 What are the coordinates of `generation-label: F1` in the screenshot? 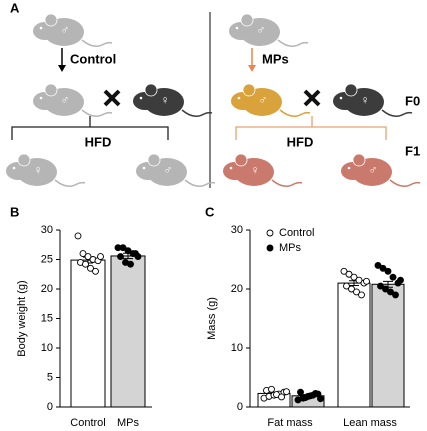 It's located at (412, 150).